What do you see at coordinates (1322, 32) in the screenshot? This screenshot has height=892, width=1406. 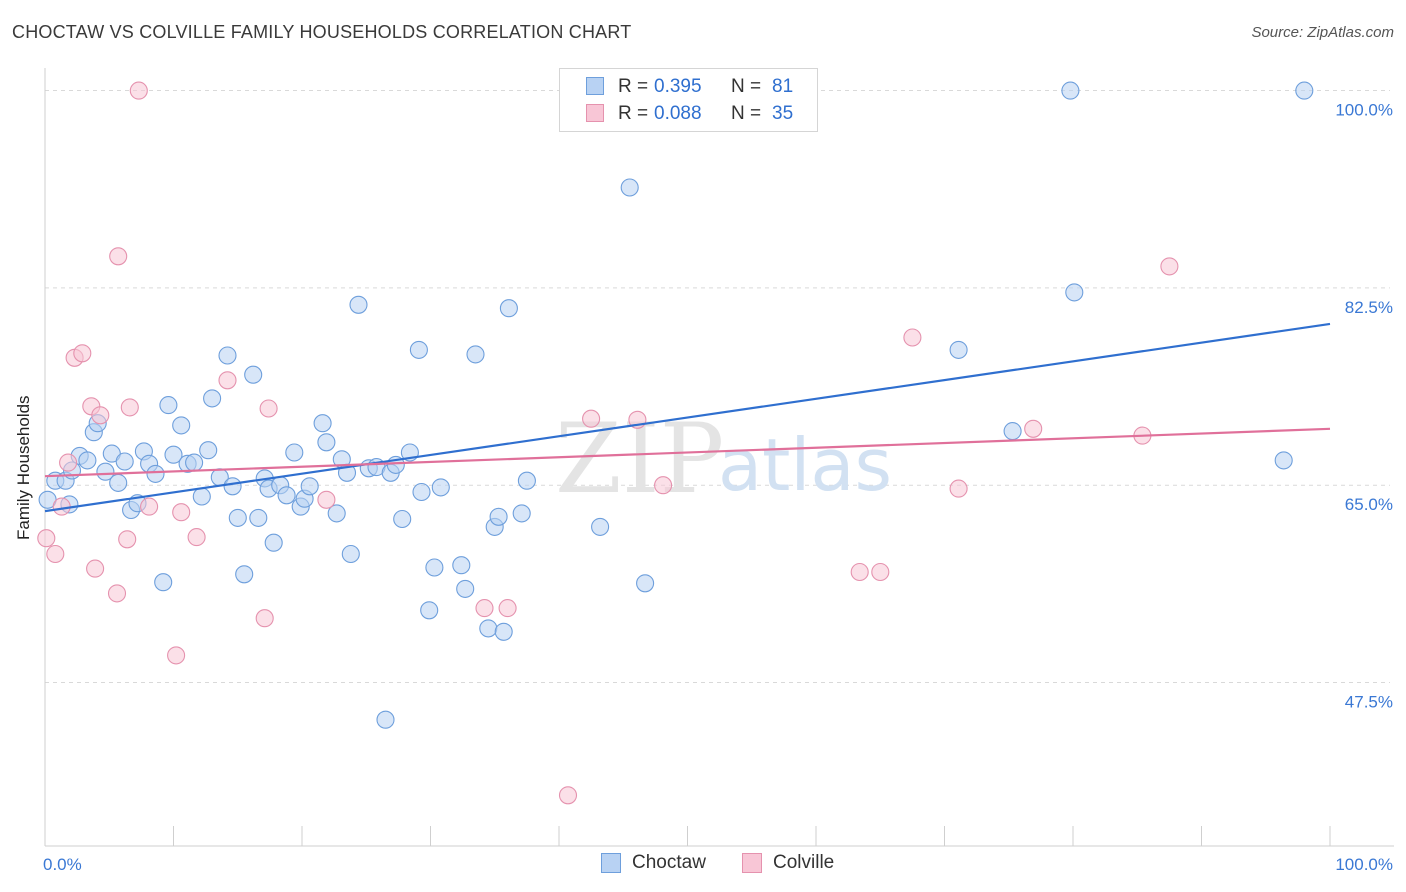 I see `source-label: Source: ZipAtlas.com` at bounding box center [1322, 32].